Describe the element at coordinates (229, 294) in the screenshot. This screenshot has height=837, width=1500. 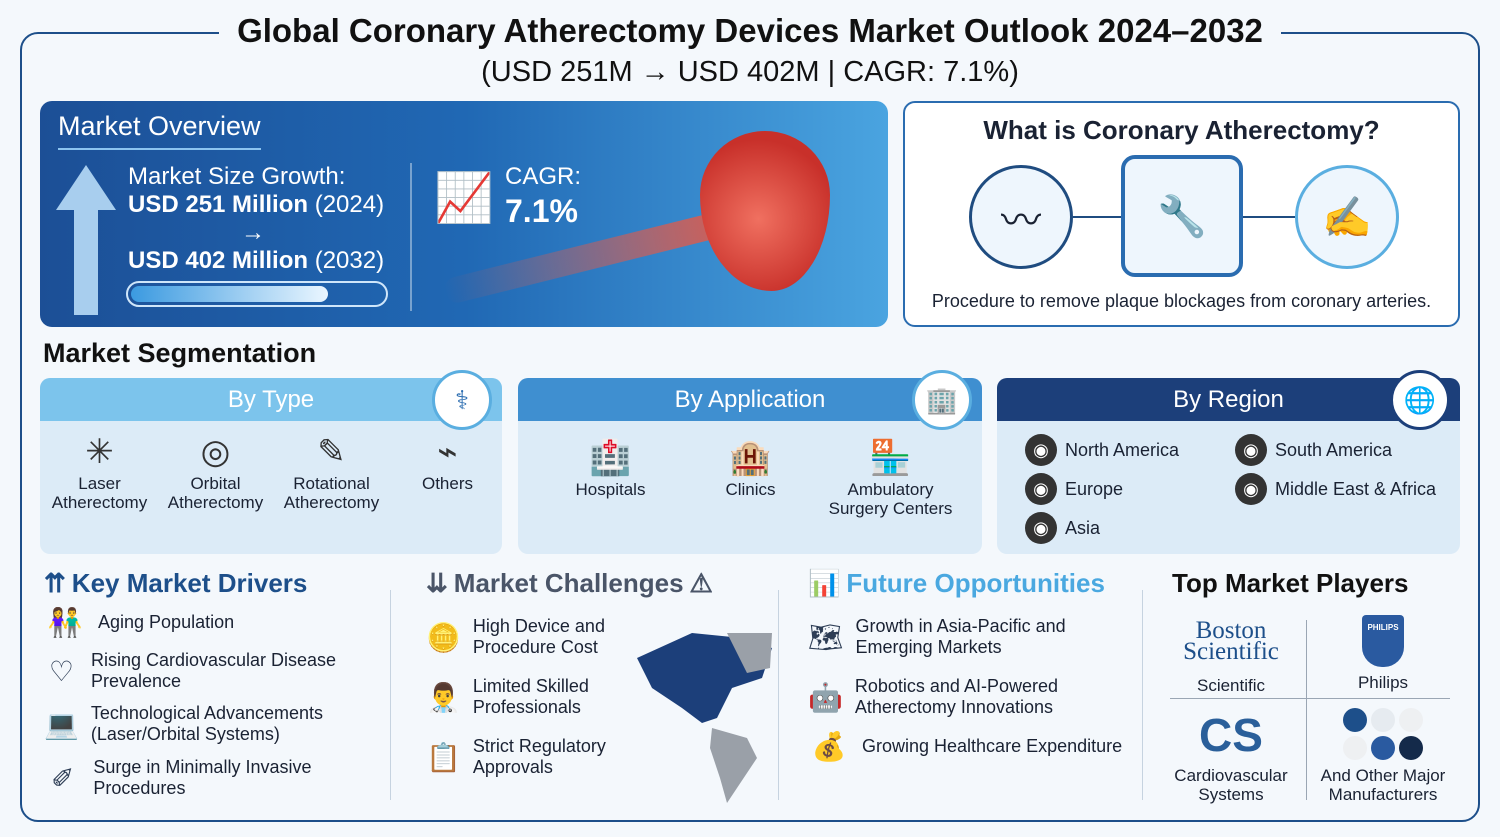
I see `growth-progress-fill` at that location.